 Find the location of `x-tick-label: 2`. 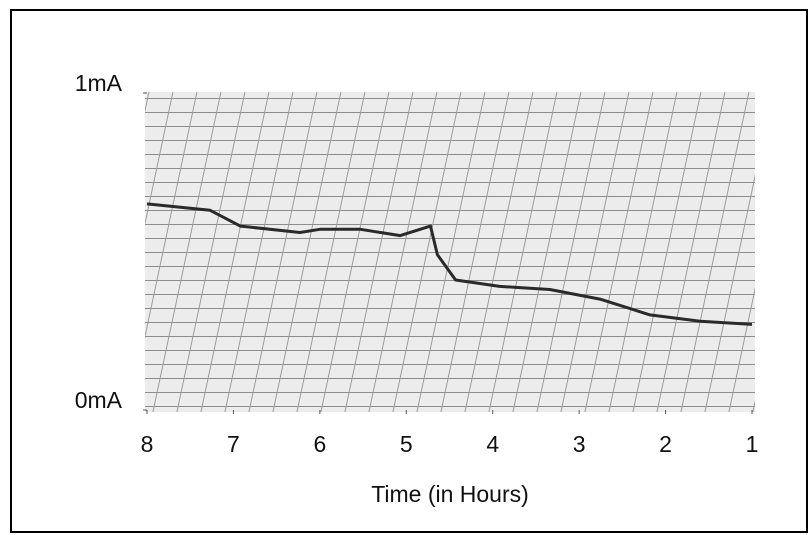

x-tick-label: 2 is located at coordinates (665, 444).